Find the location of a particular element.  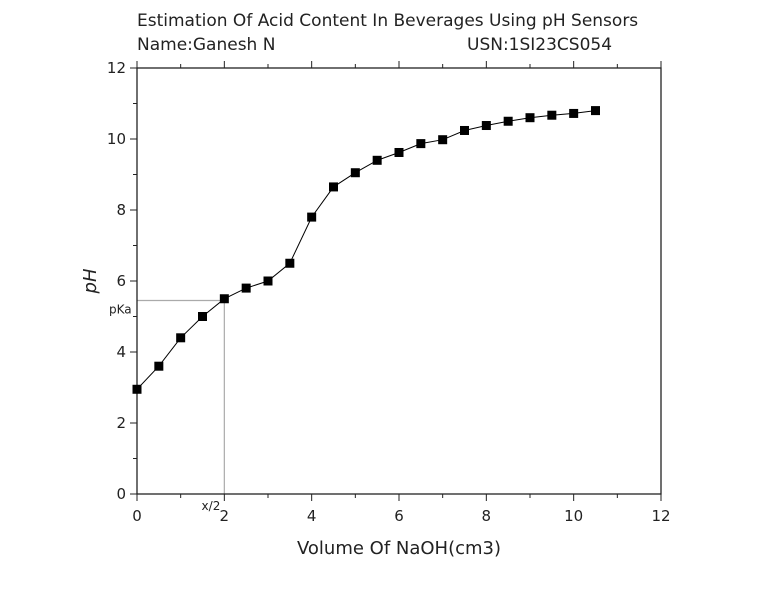

x-axis-label: Volume Of NaOH(cm3) is located at coordinates (399, 548).